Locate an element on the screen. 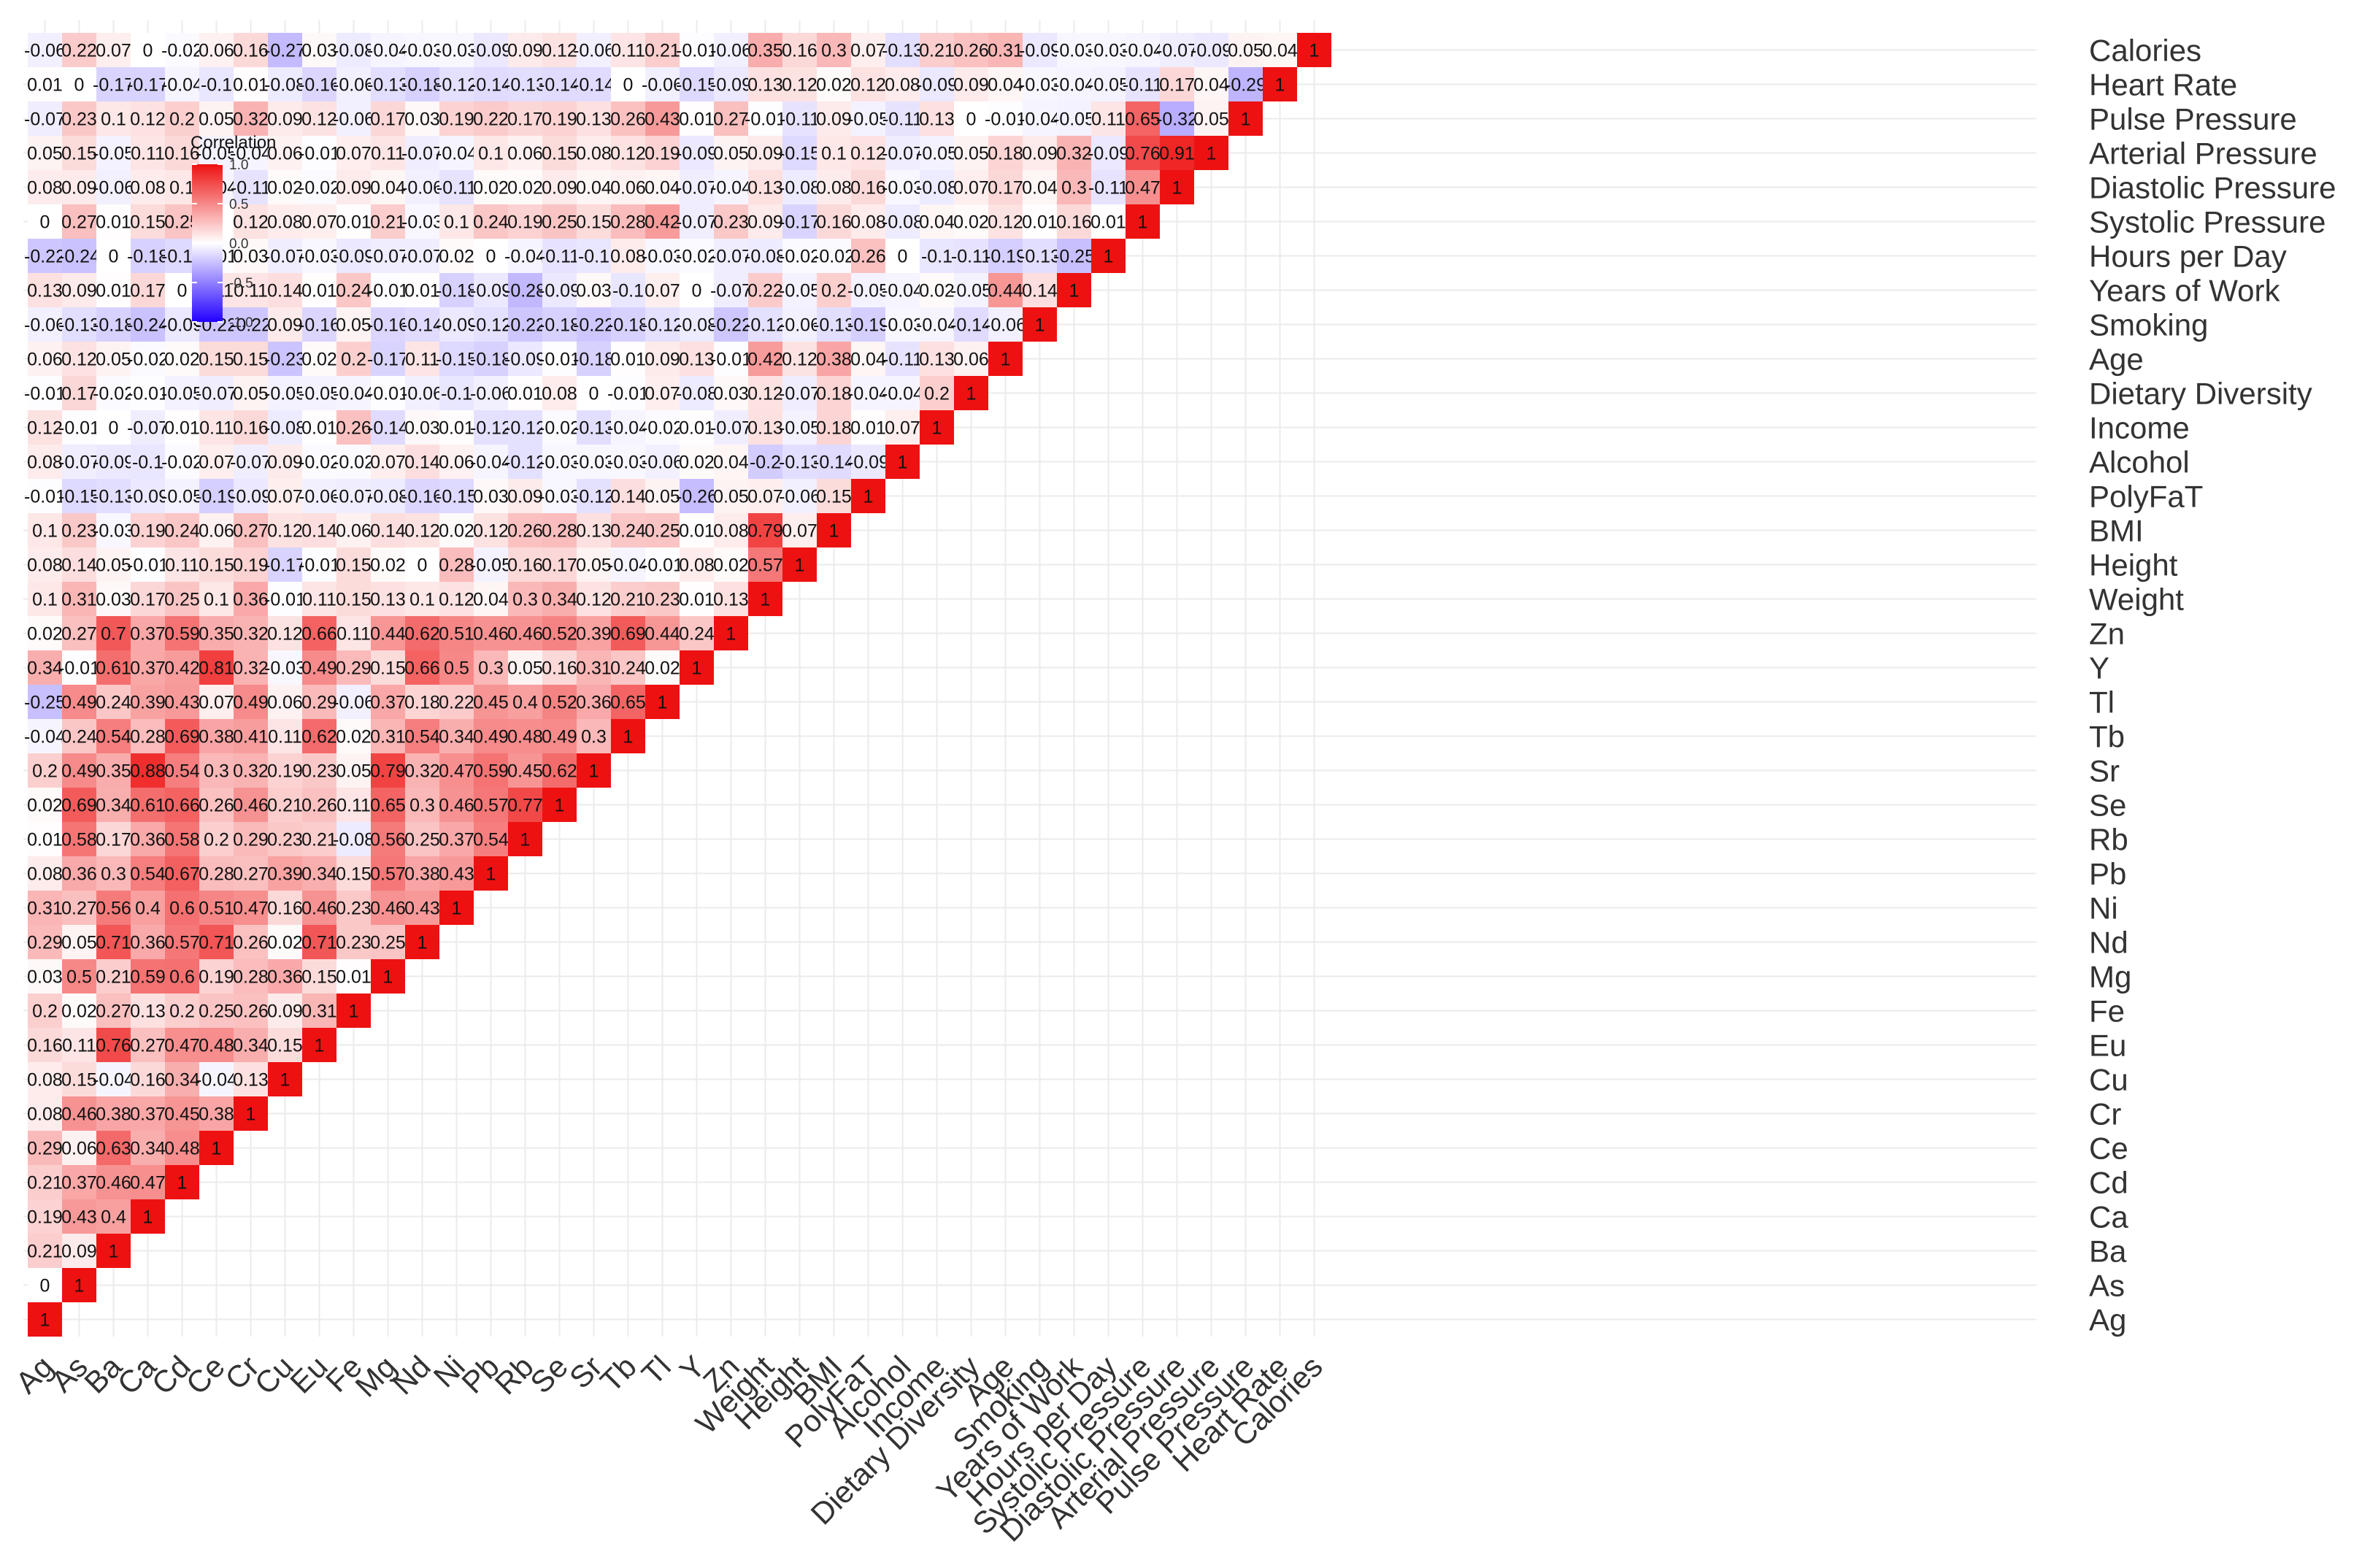 The image size is (2362, 1568). cell-label: 0.25 is located at coordinates (422, 840).